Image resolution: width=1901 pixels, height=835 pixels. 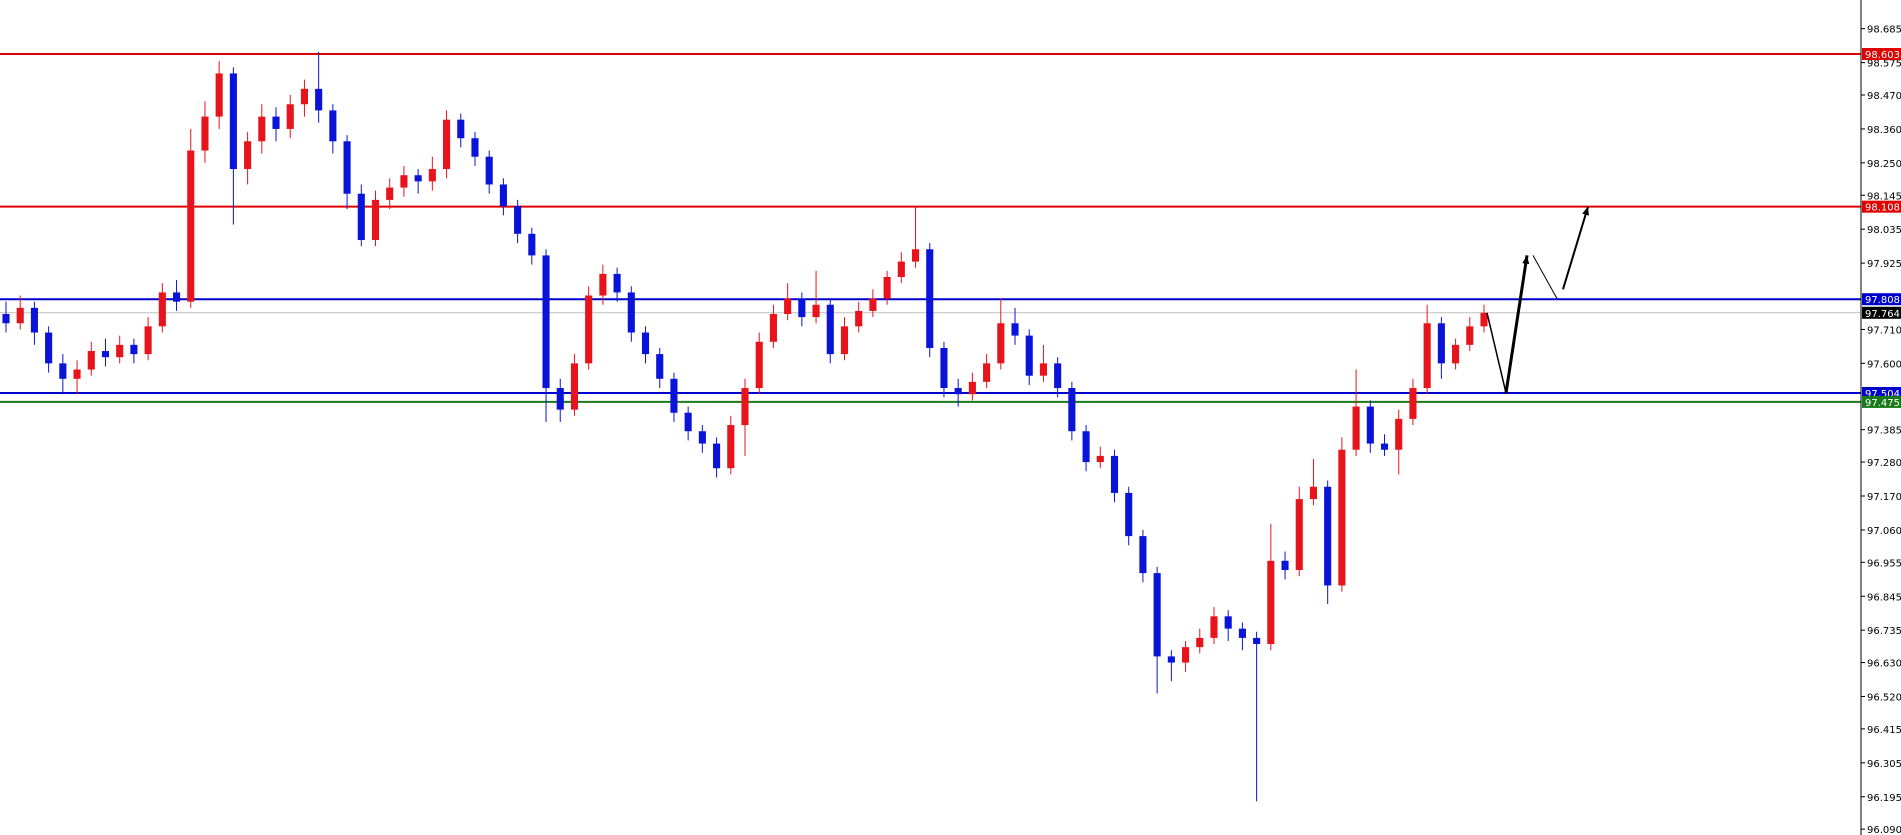 What do you see at coordinates (1884, 664) in the screenshot?
I see `axis-tick-label: 96.630` at bounding box center [1884, 664].